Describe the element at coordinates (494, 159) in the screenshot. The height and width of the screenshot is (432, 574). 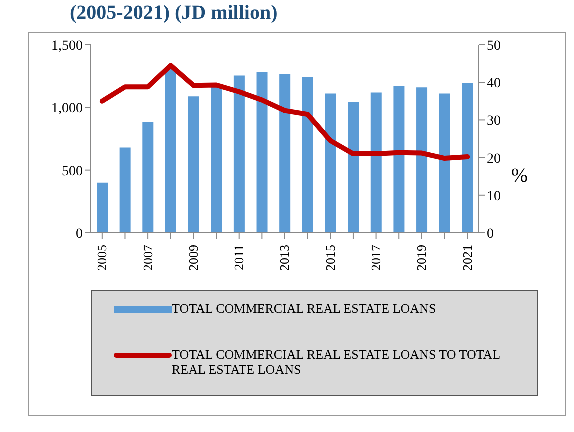
I see `y2-tick-label: 20` at that location.